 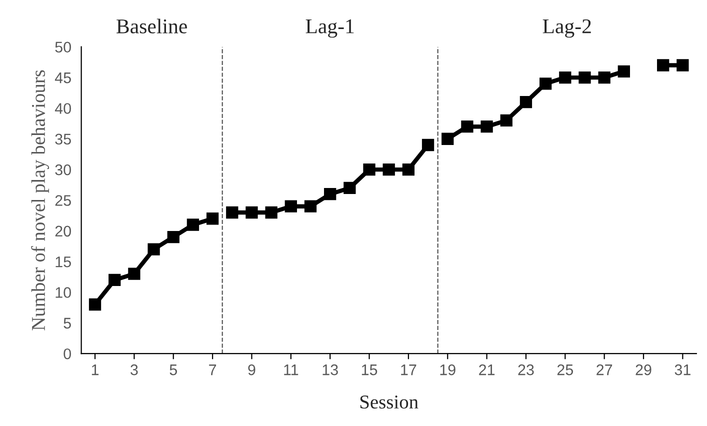 I want to click on x-tick-label: 9, so click(x=252, y=370).